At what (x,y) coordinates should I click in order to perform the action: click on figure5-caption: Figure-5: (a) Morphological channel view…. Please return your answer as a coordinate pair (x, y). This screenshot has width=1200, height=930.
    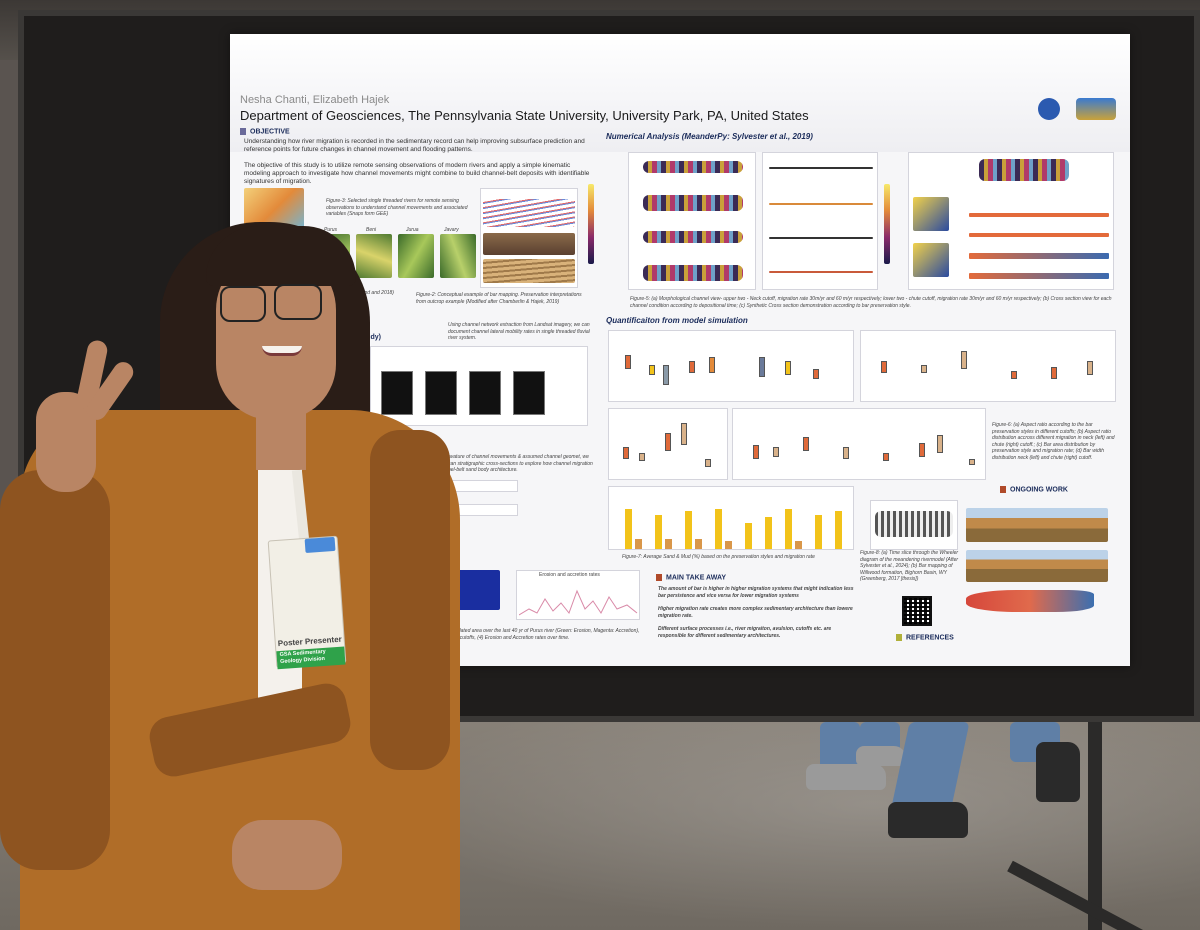
    Looking at the image, I should click on (871, 302).